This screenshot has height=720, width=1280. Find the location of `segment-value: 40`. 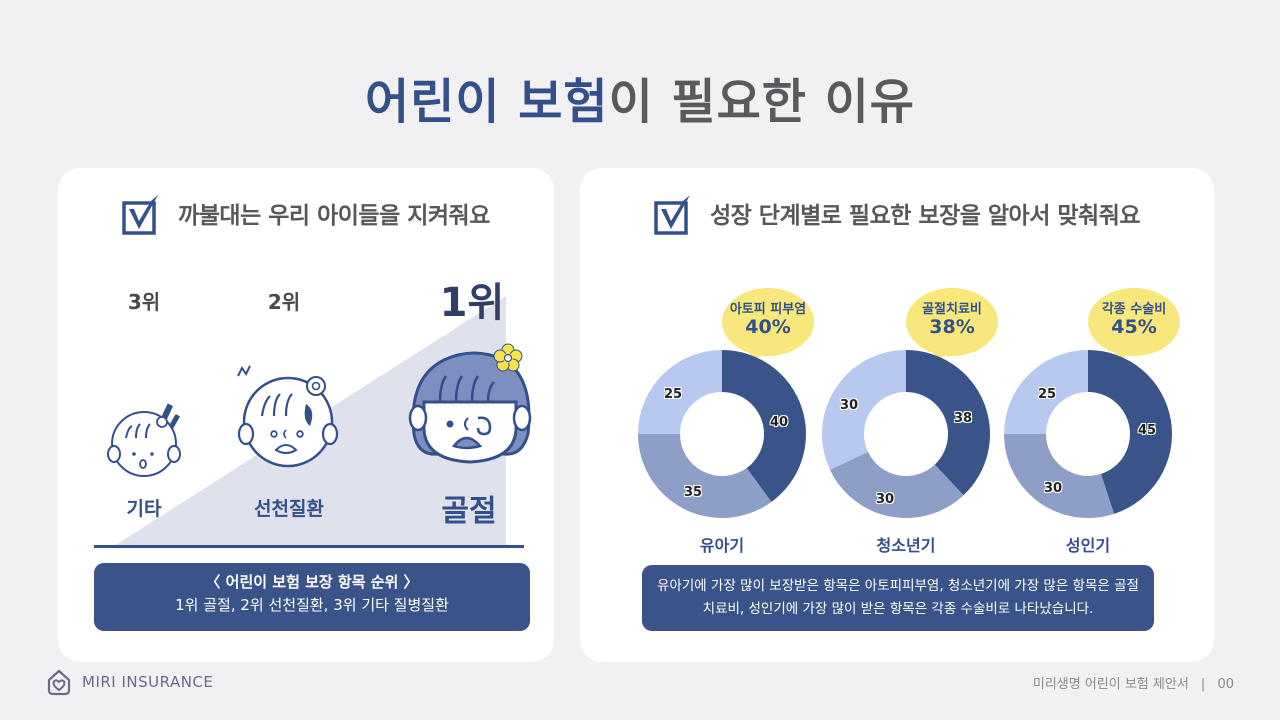

segment-value: 40 is located at coordinates (779, 422).